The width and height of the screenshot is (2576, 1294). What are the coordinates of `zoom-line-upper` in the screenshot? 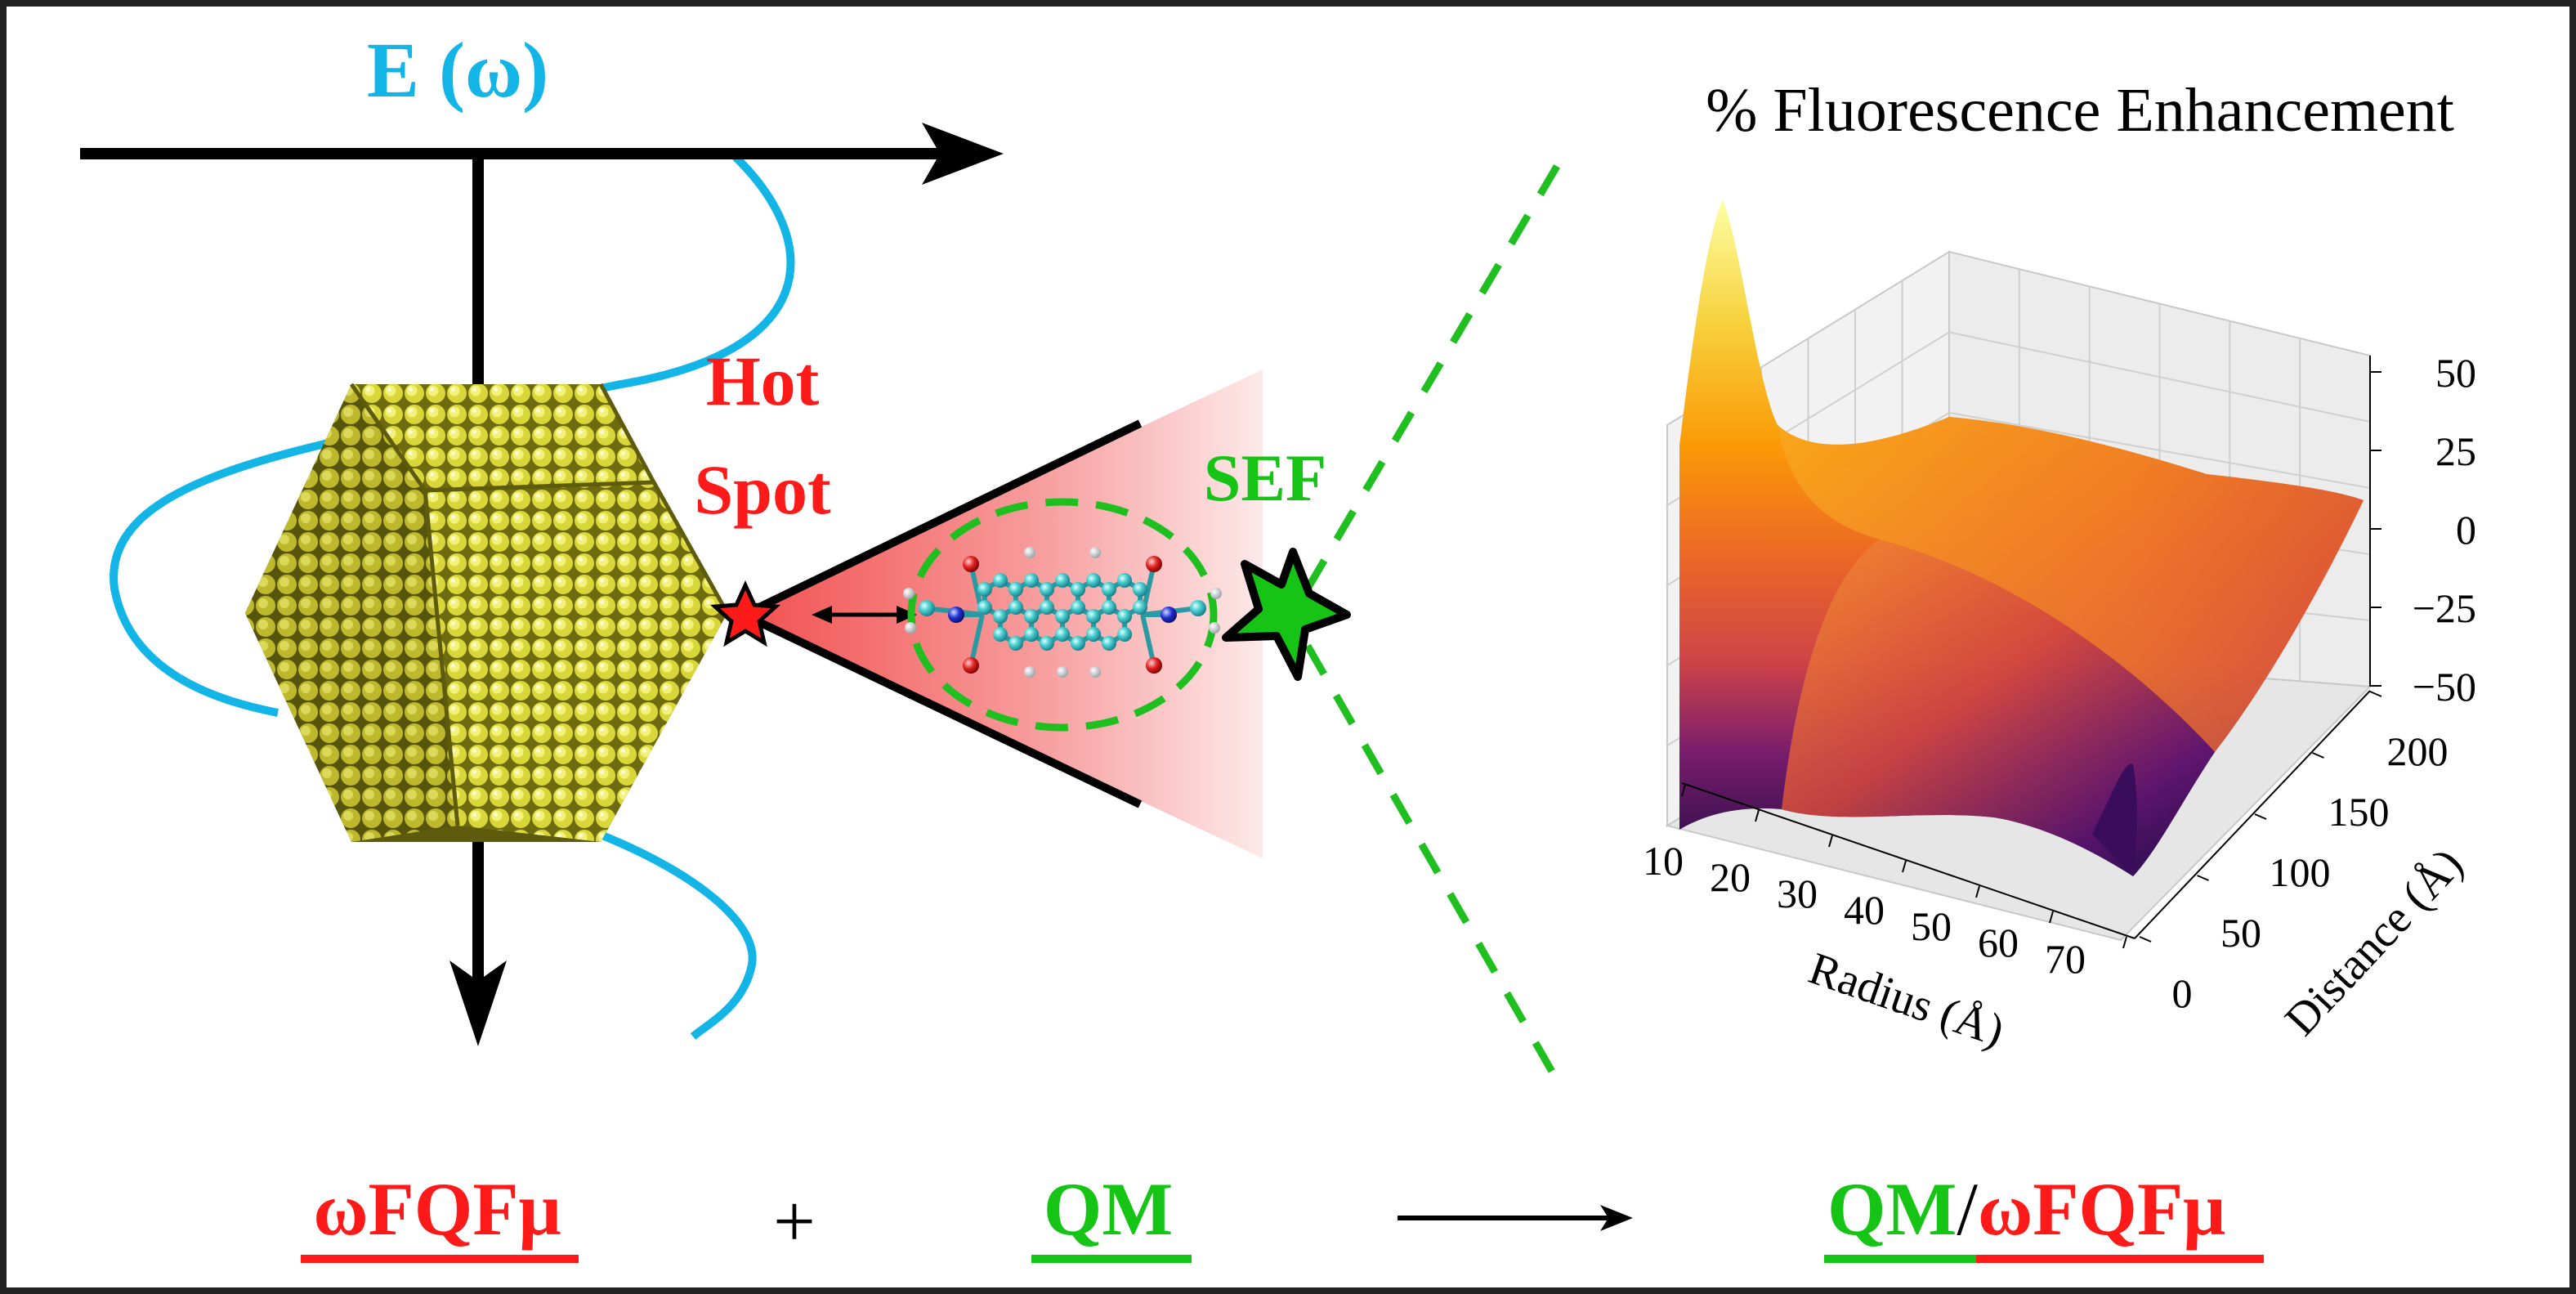 It's located at (1434, 374).